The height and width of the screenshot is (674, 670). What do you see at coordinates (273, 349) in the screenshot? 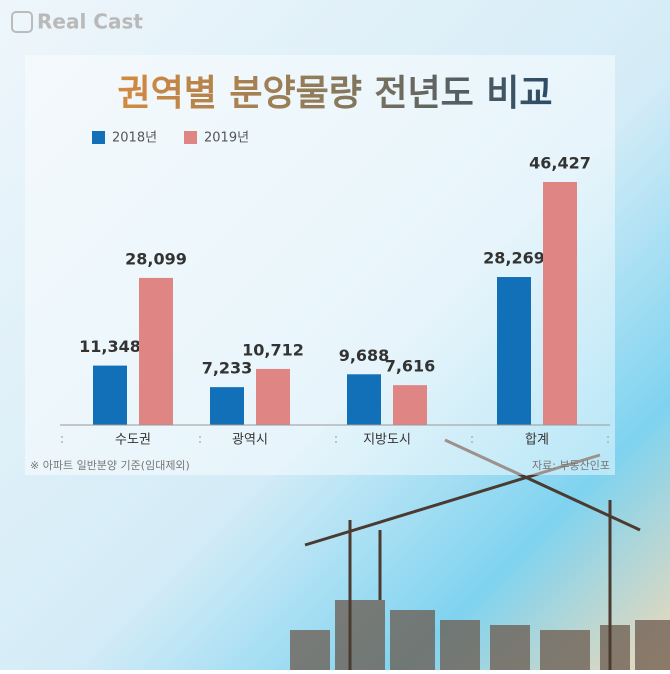
I see `value-label: 10,712` at bounding box center [273, 349].